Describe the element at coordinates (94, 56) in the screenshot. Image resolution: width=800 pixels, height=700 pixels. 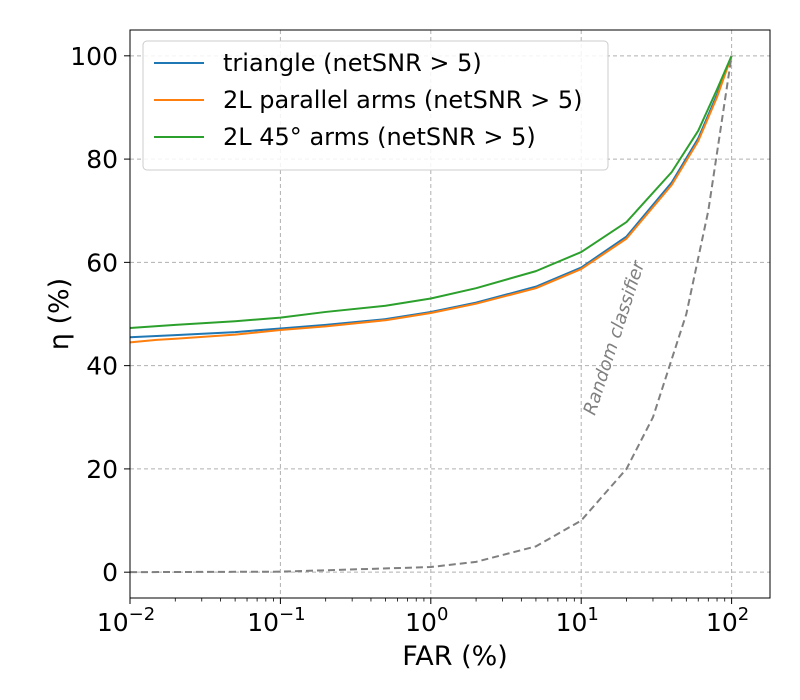
I see `y-tick-label: 100` at that location.